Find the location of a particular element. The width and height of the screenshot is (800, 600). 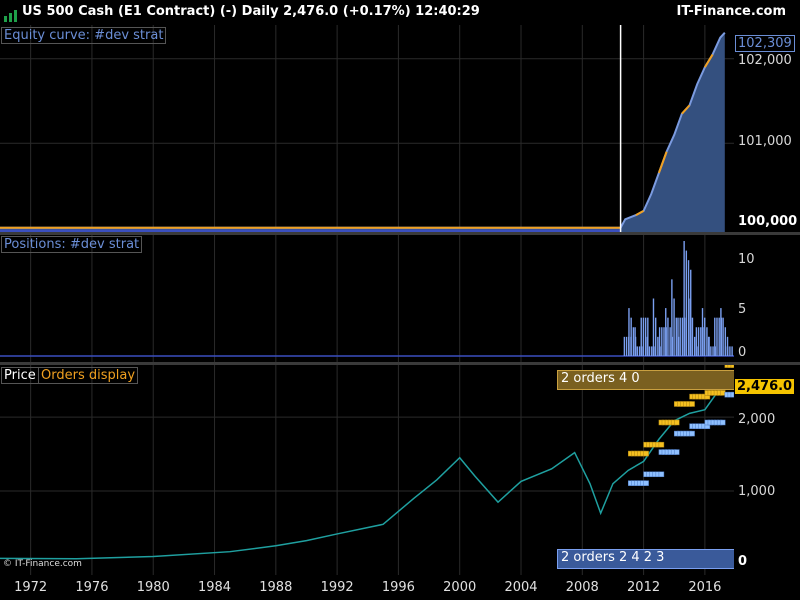

price-tick-1000: 1,000 is located at coordinates (757, 491).